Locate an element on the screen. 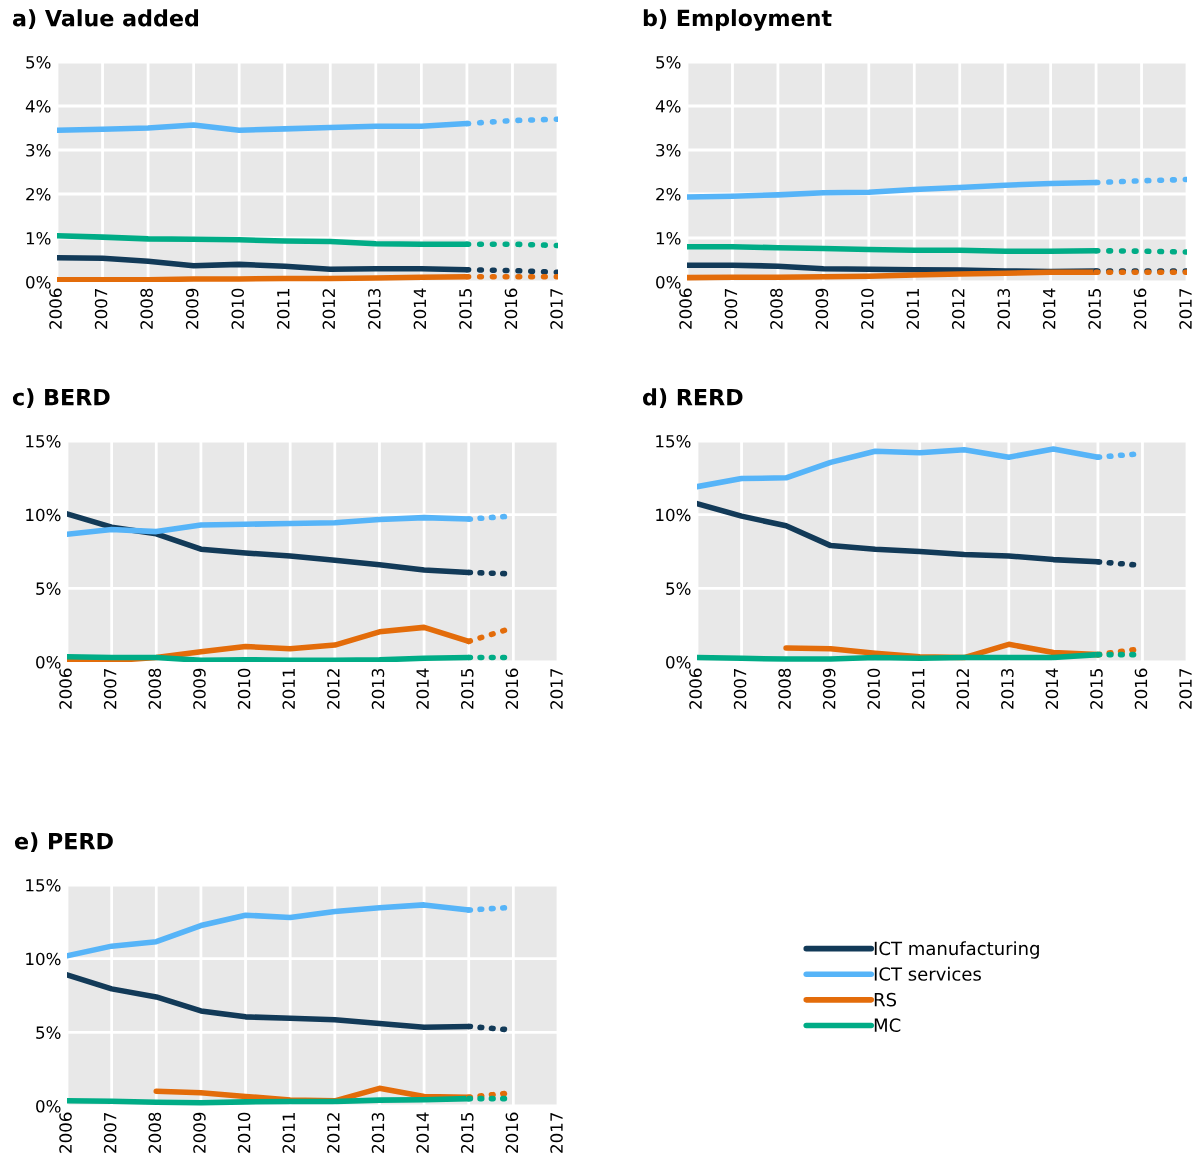 The height and width of the screenshot is (1164, 1203). legend-label: MC is located at coordinates (887, 1025).